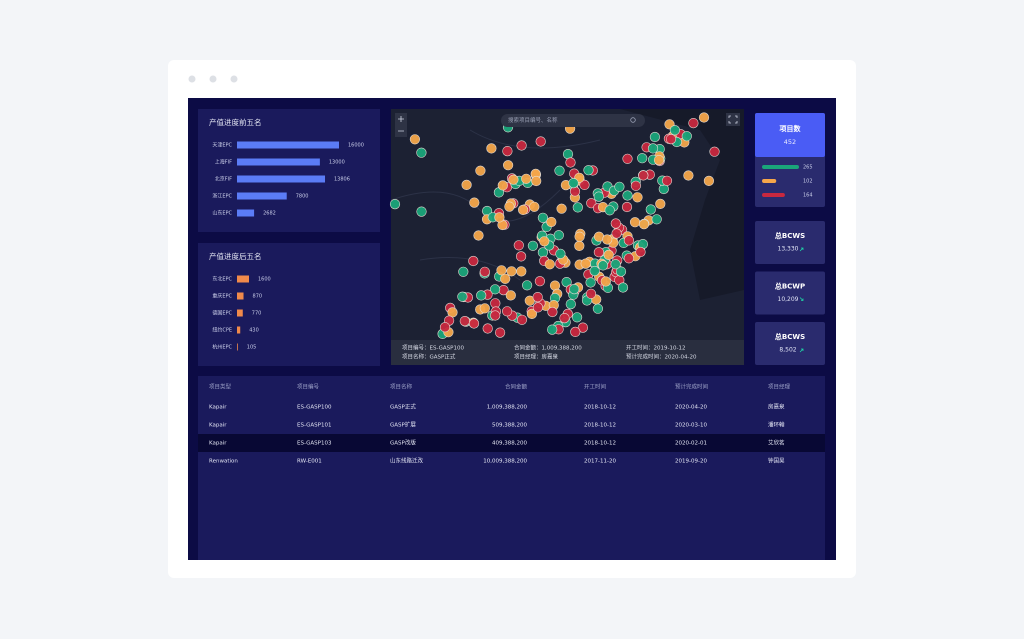 The width and height of the screenshot is (1024, 639). What do you see at coordinates (633, 120) in the screenshot?
I see `search-icon` at bounding box center [633, 120].